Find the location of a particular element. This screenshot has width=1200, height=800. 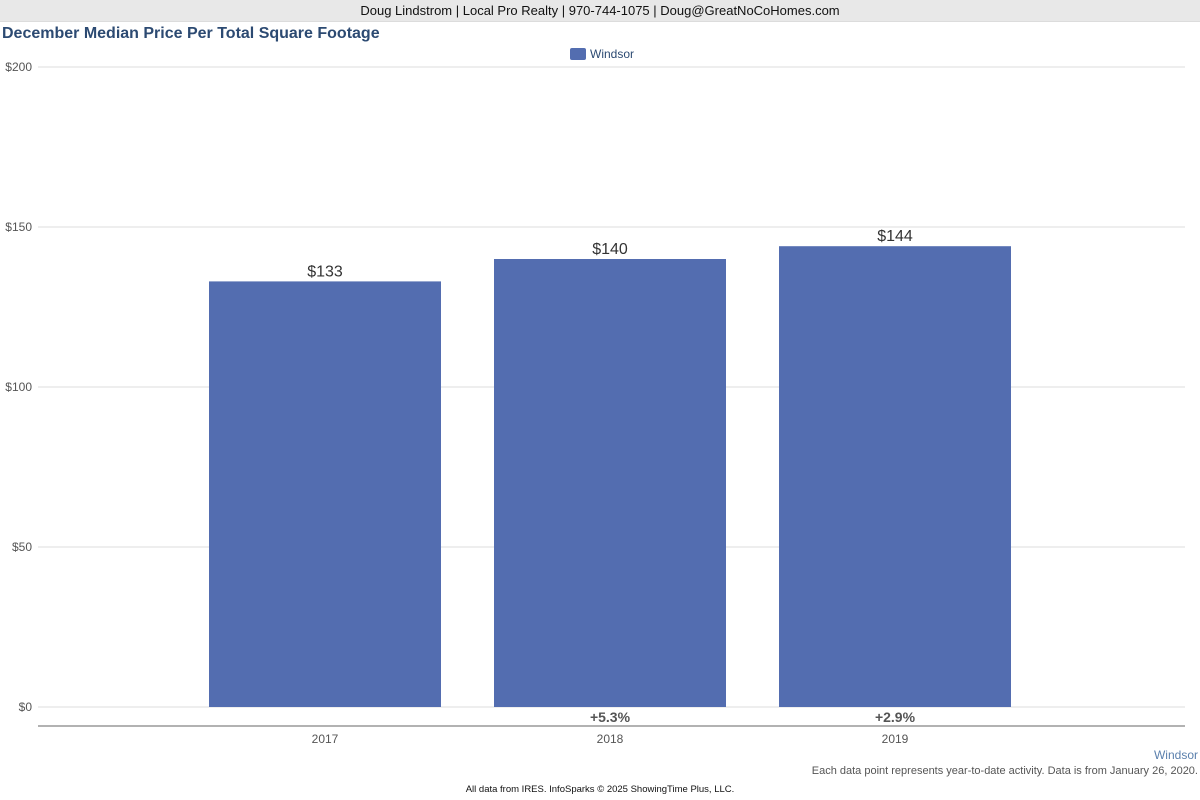

series-name-label: Windsor is located at coordinates (1175, 755).